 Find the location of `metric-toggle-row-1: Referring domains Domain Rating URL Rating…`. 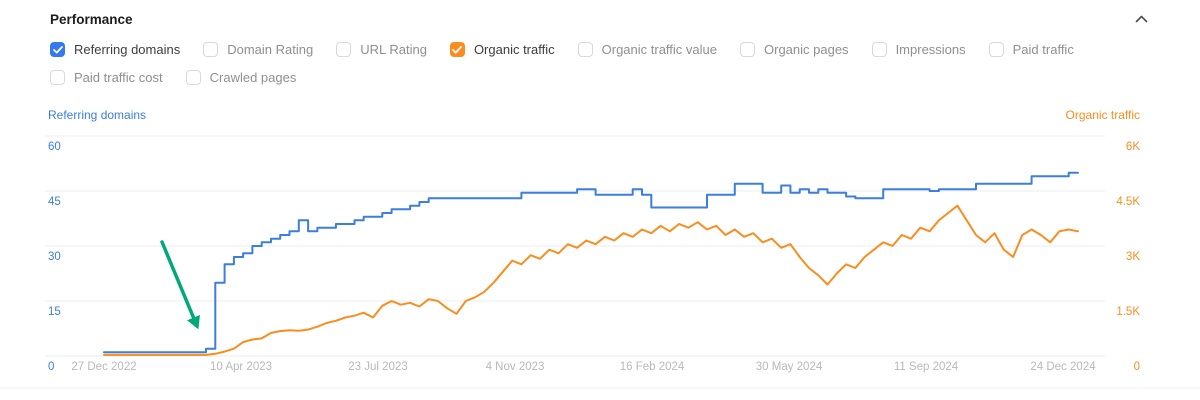

metric-toggle-row-1: Referring domains Domain Rating URL Rating… is located at coordinates (605, 49).